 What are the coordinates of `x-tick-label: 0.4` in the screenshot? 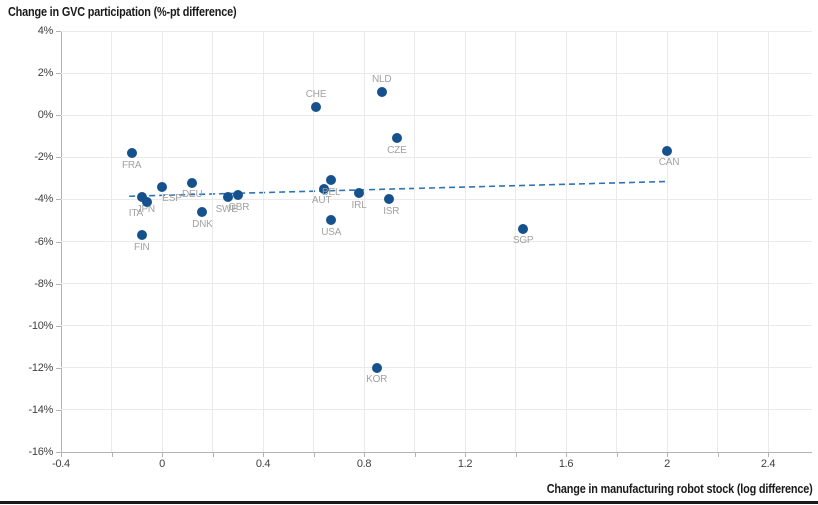 It's located at (263, 464).